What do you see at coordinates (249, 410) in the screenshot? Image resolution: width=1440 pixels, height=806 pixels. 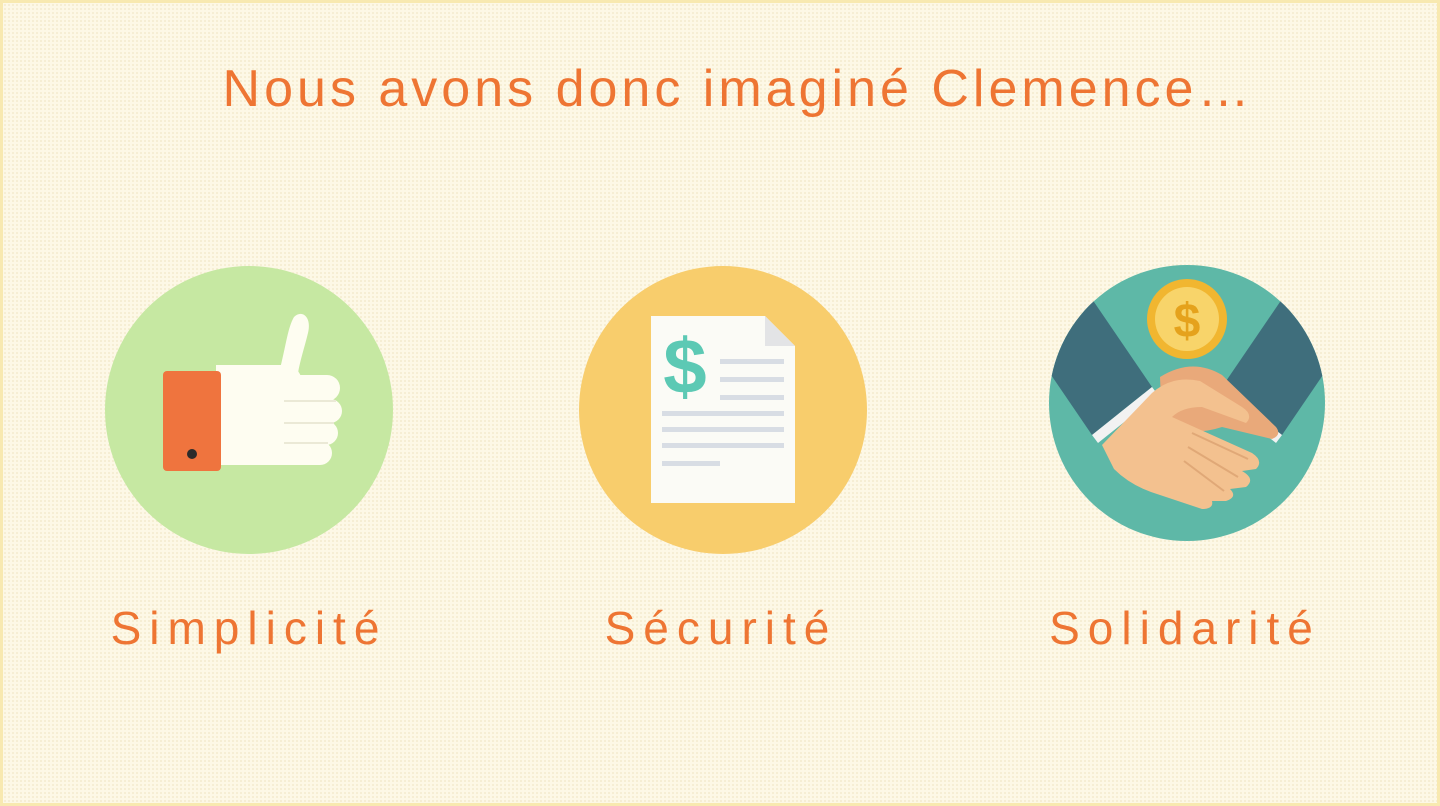 I see `thumbs-up-icon` at bounding box center [249, 410].